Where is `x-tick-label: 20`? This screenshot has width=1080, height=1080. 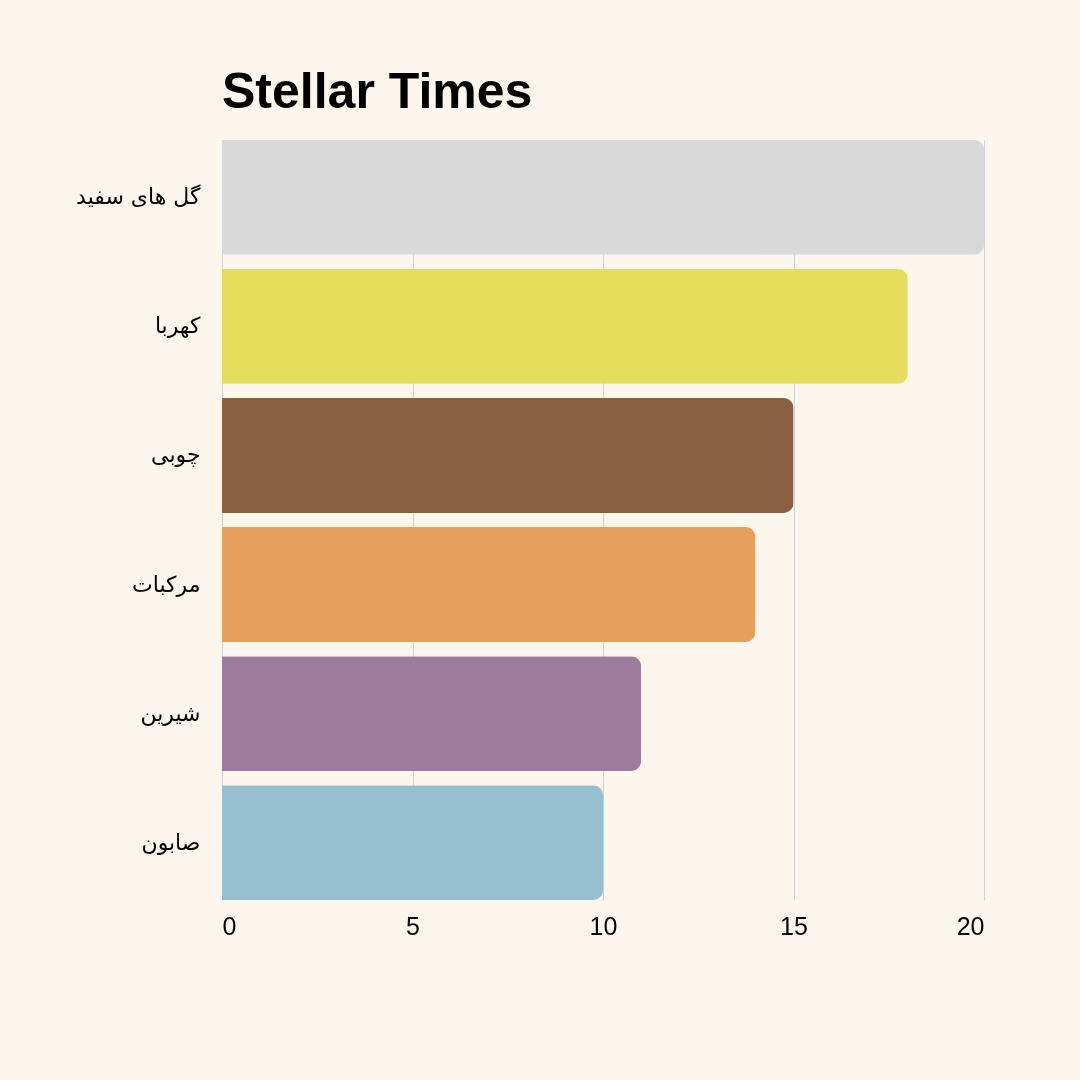
x-tick-label: 20 is located at coordinates (970, 925).